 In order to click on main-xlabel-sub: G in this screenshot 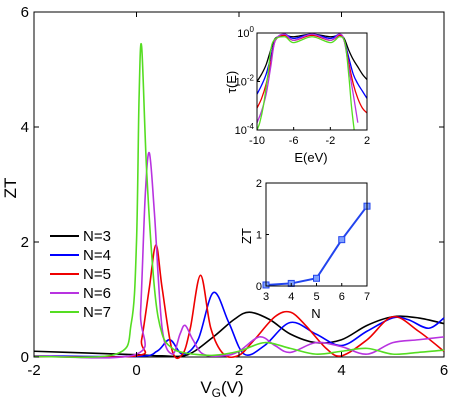, I will do `click(216, 393)`.